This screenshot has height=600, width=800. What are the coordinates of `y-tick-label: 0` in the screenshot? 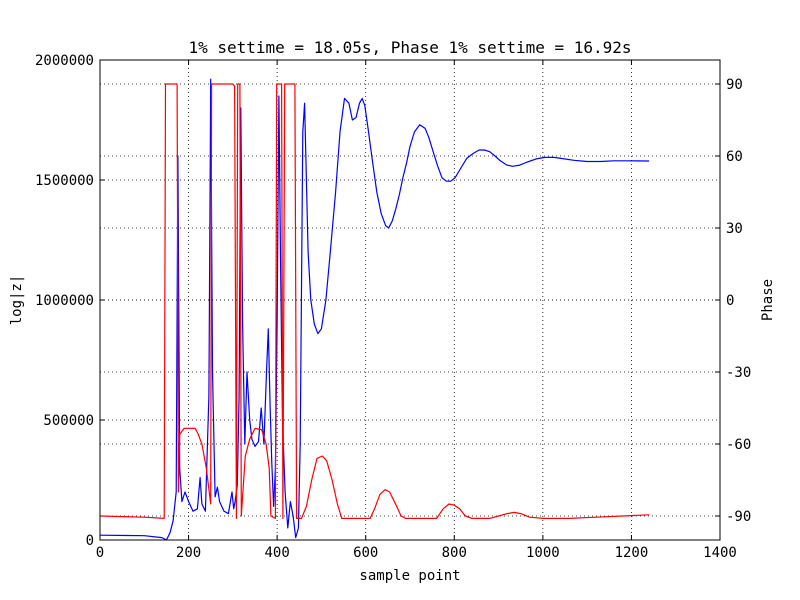 It's located at (90, 541).